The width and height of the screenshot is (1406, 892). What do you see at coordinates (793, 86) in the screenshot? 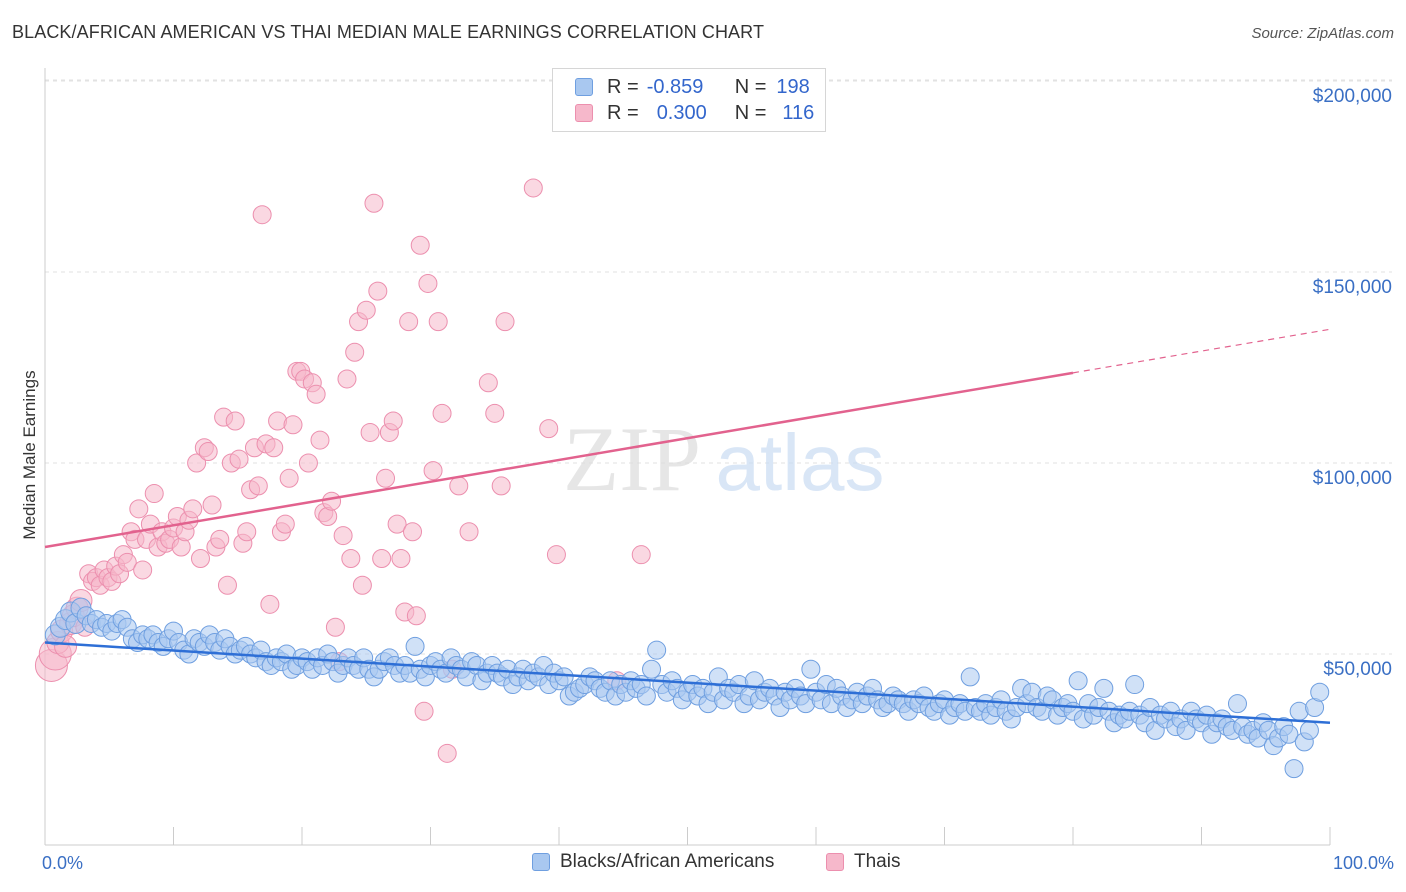
I see `n-value: 198` at bounding box center [793, 86].